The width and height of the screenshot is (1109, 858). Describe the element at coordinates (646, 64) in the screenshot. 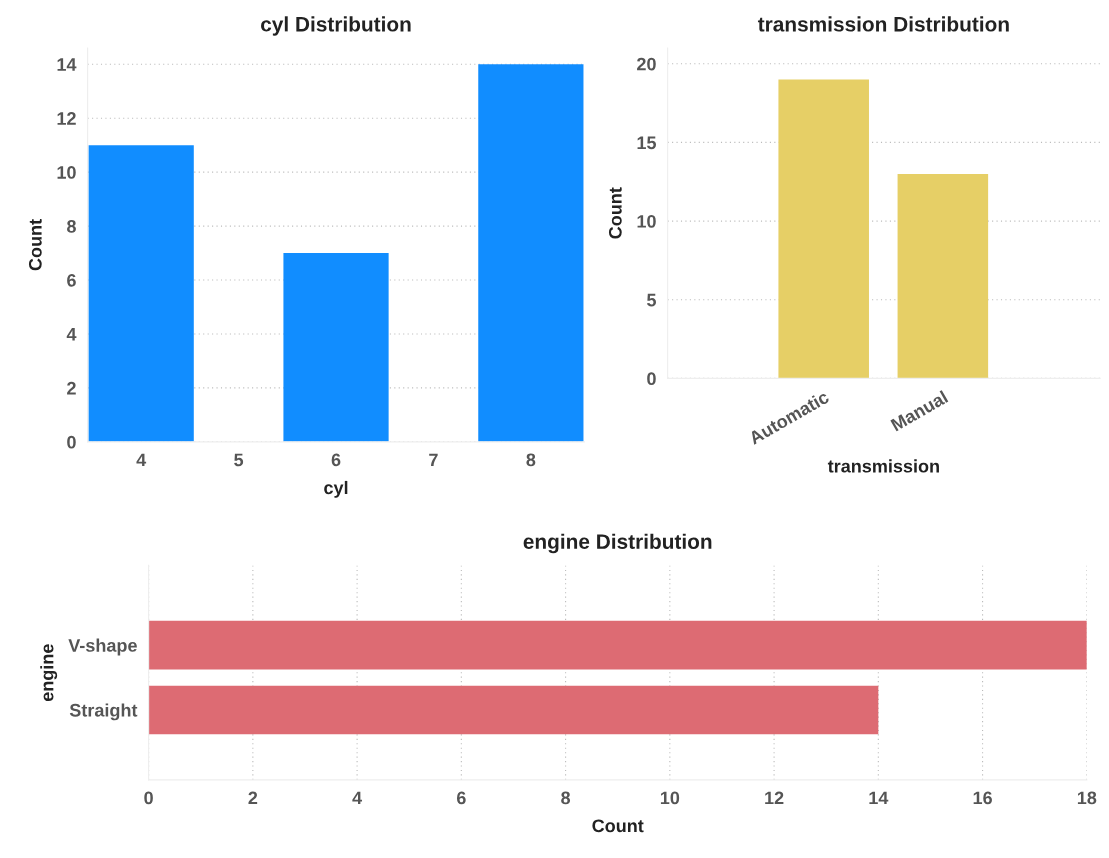

I see `y-tick-label: 20` at that location.